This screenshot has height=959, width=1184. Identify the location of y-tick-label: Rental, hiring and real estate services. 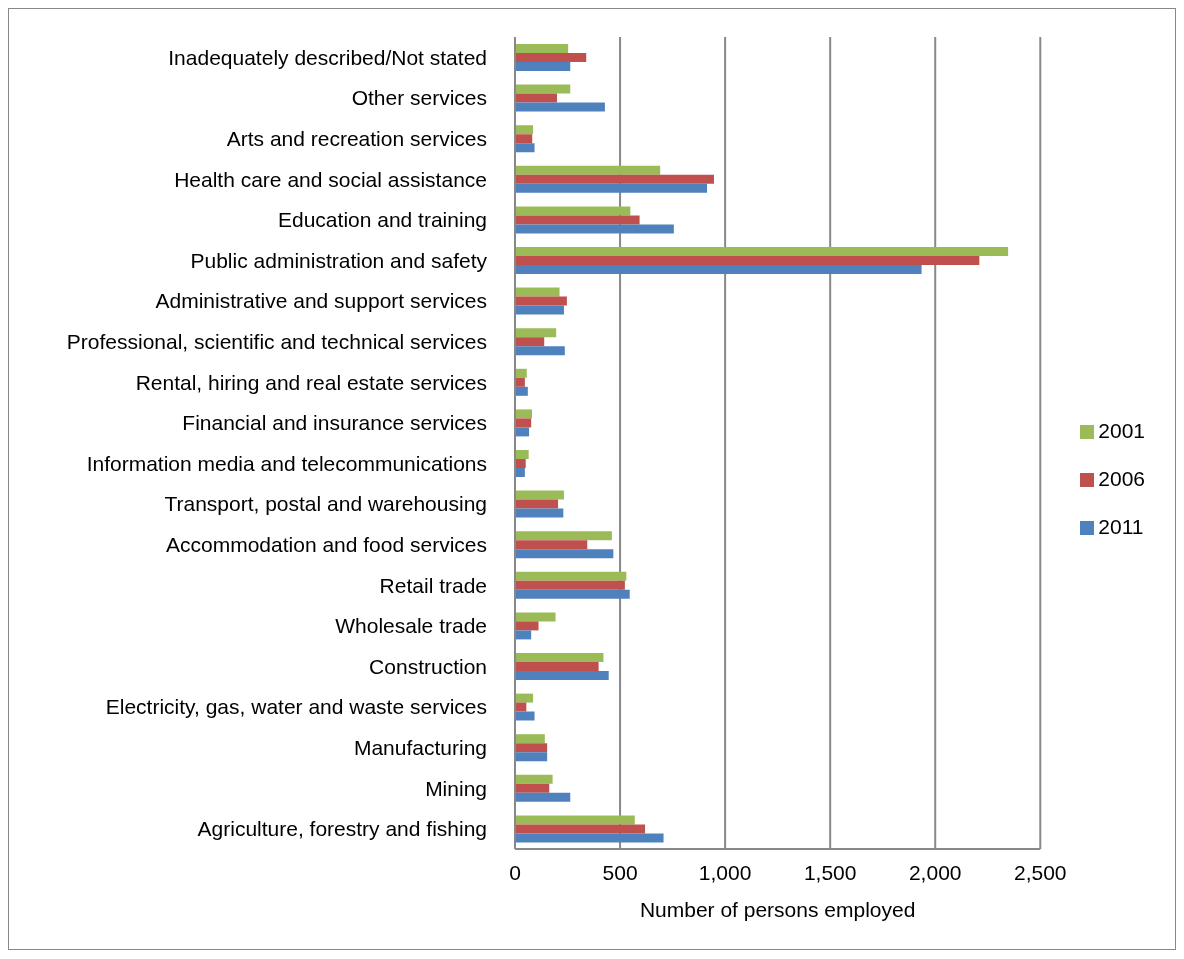
(311, 382).